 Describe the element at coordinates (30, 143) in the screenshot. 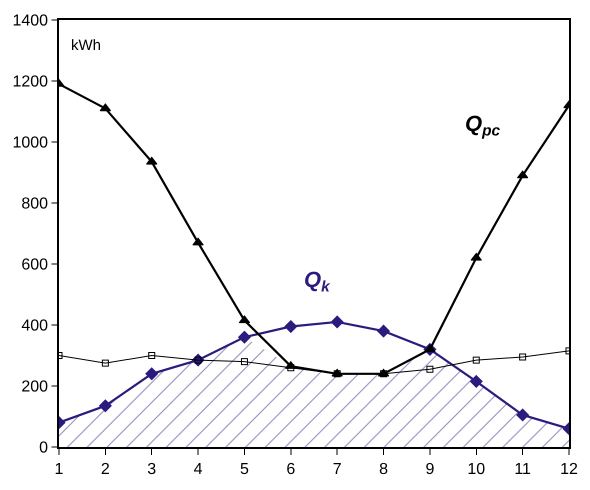

I see `y-tick-label: 1000` at that location.